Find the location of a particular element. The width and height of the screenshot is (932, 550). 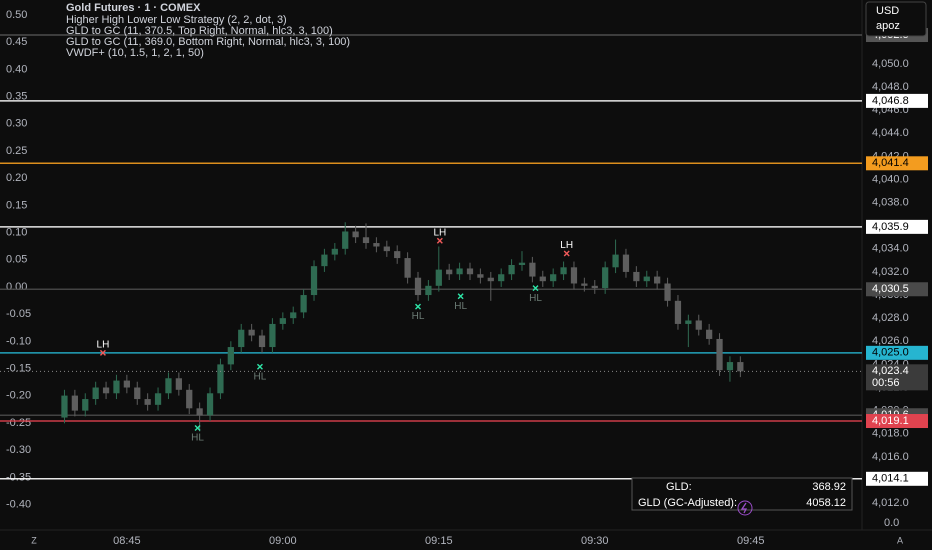

info-value: 368.92 is located at coordinates (829, 487).